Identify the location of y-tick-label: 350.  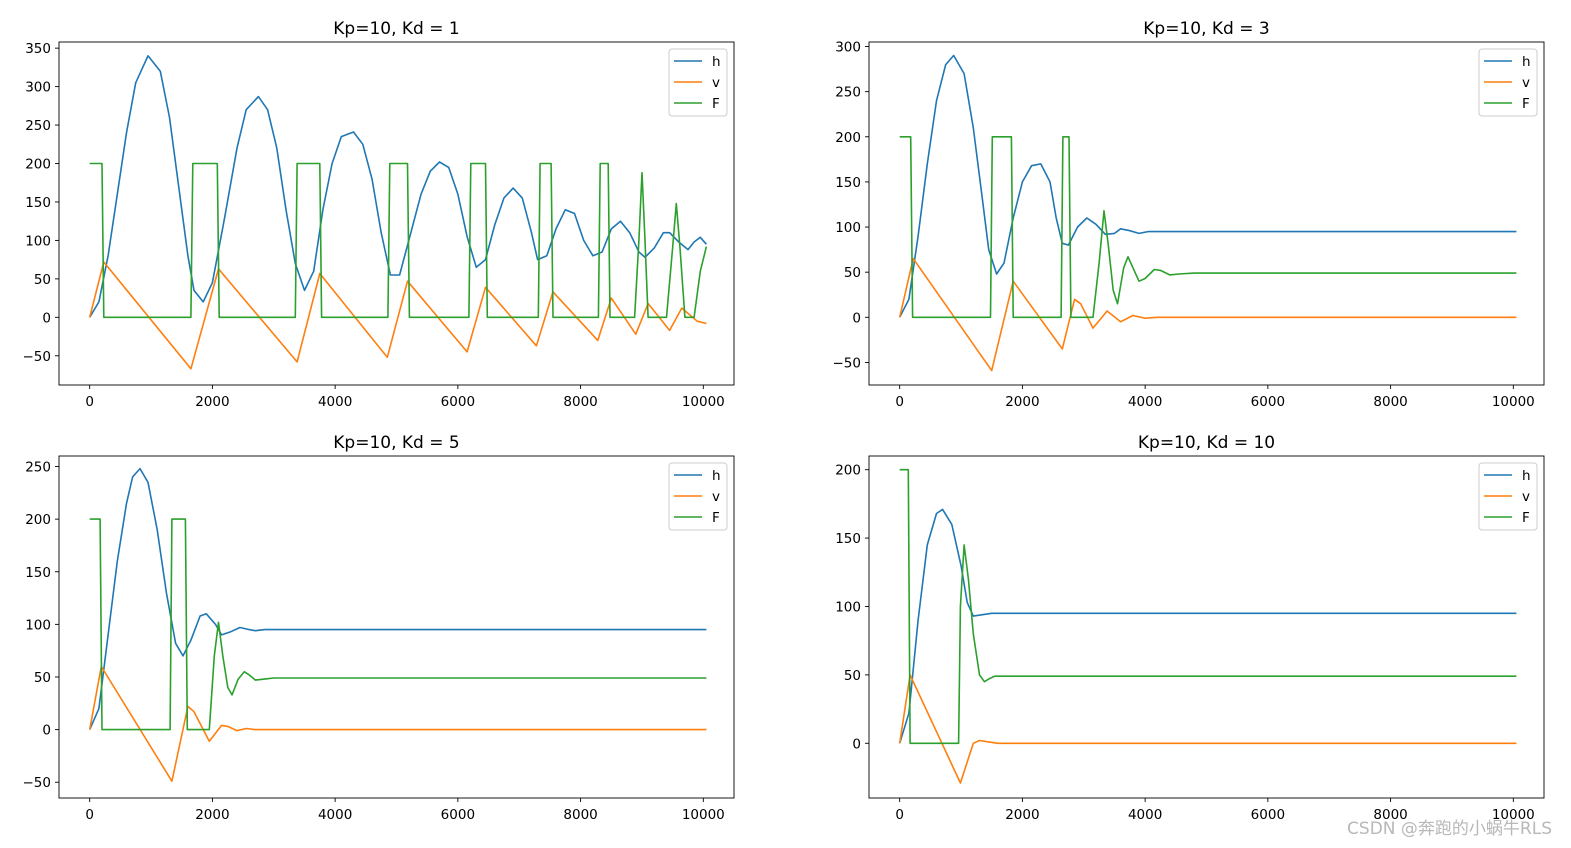
(38, 49).